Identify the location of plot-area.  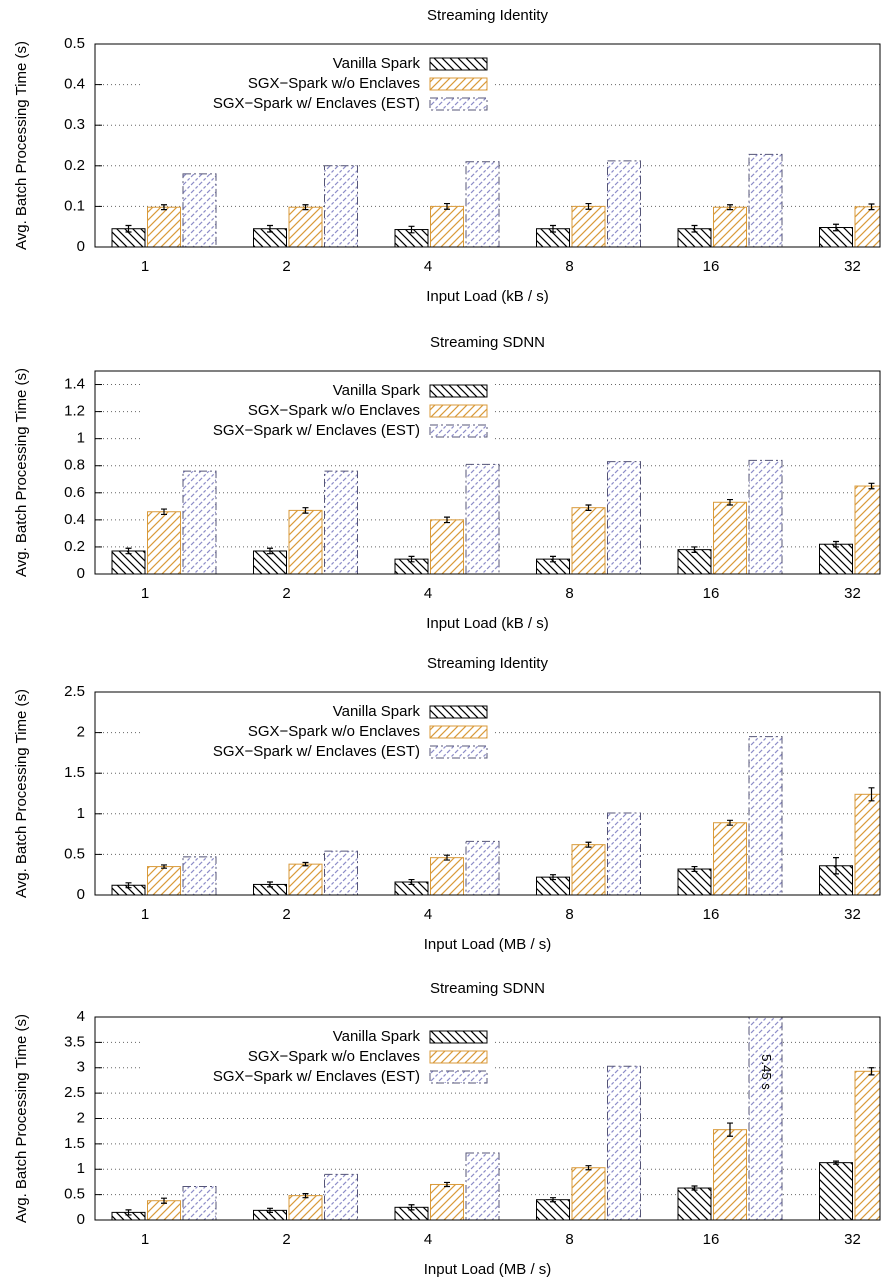
(495, 815).